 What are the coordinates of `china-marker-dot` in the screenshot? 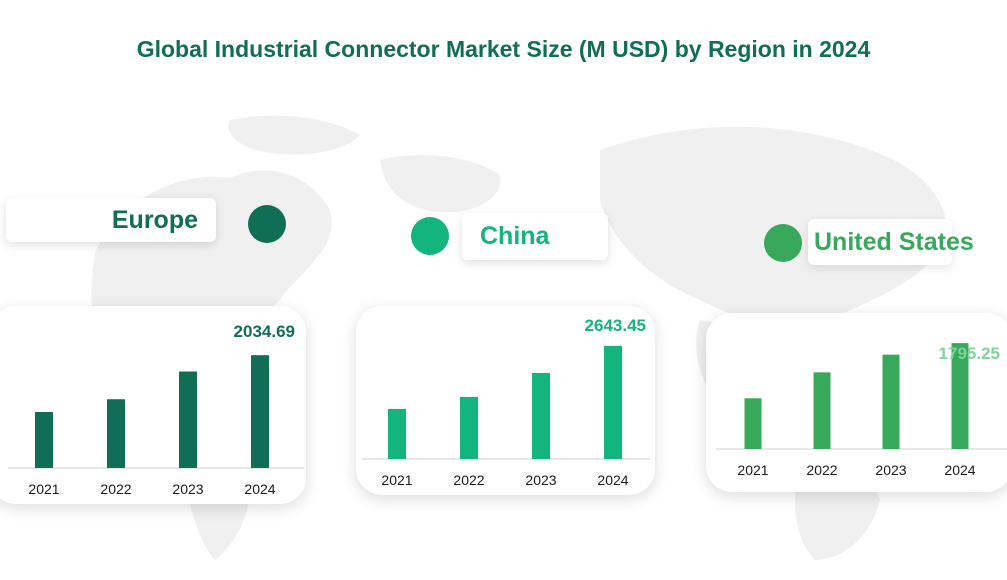 It's located at (430, 236).